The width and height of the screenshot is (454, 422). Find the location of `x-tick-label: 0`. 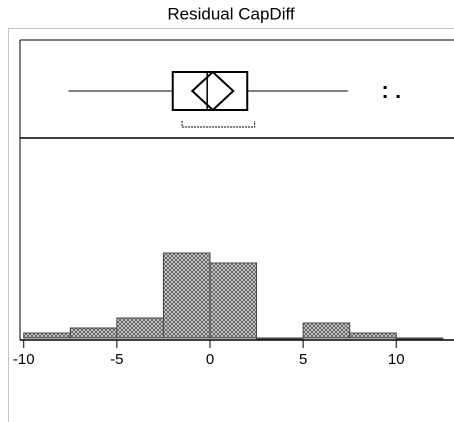

x-tick-label: 0 is located at coordinates (210, 359).